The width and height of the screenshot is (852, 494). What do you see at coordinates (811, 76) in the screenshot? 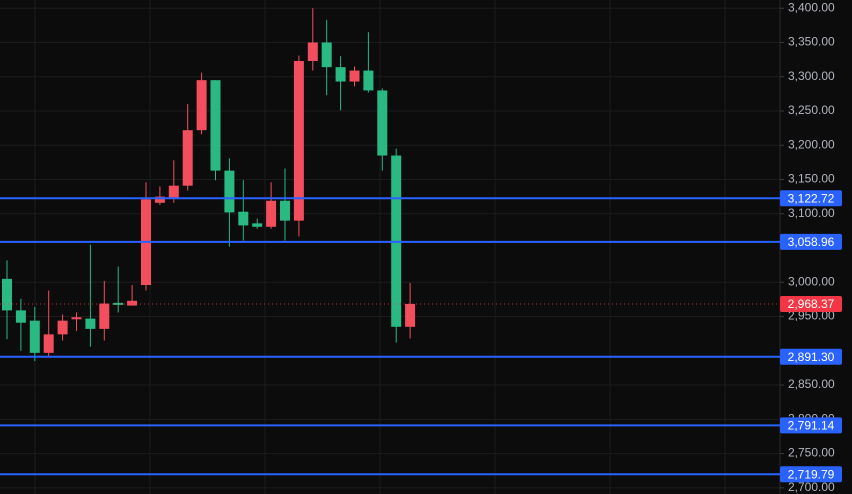
I see `y-tick-label: 3,300.00` at bounding box center [811, 76].